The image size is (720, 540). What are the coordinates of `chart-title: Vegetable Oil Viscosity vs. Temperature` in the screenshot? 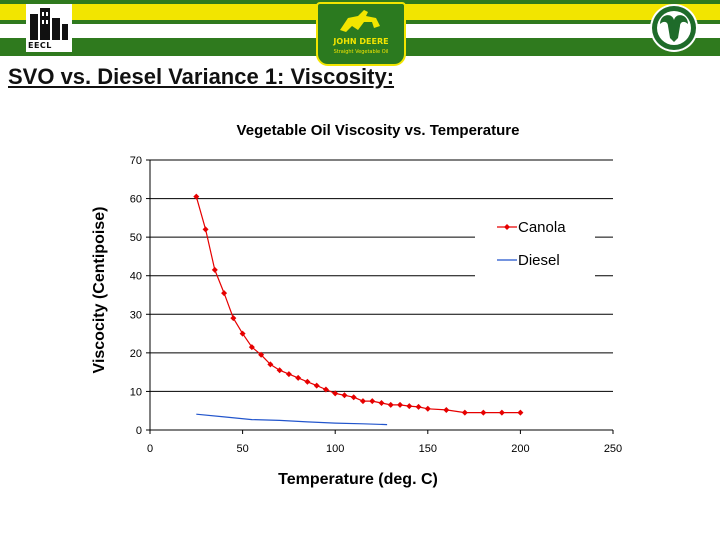 It's located at (378, 130).